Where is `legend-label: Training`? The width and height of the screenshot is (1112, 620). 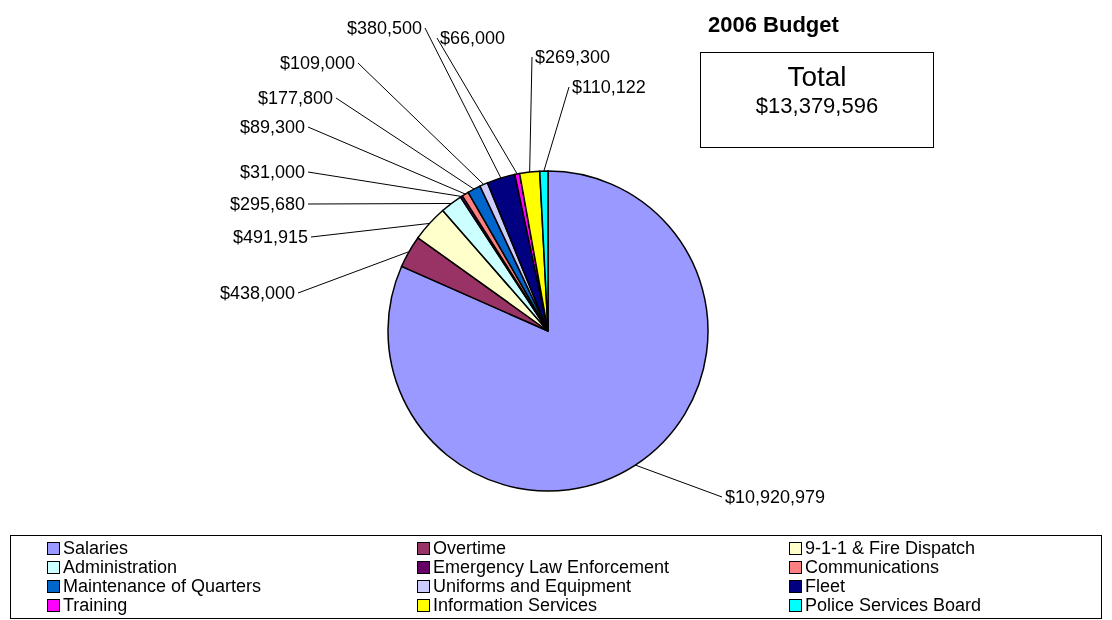 legend-label: Training is located at coordinates (95, 605).